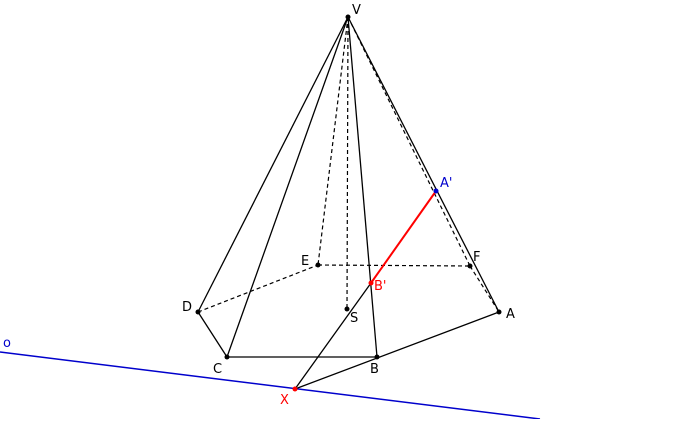  Describe the element at coordinates (258, 288) in the screenshot. I see `edge-D-E` at that location.